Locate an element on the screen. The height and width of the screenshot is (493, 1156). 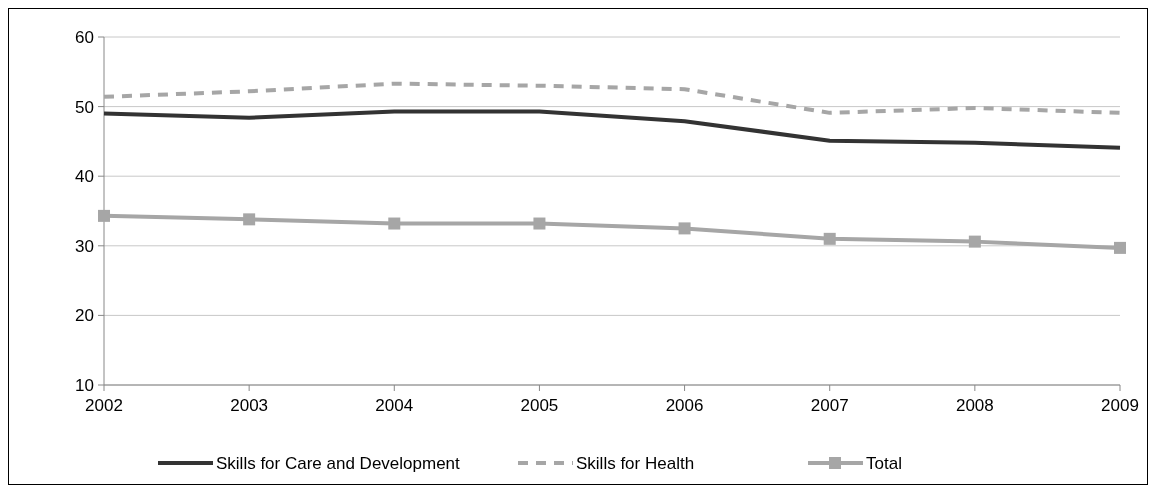
y-tick-label: 60 is located at coordinates (84, 37).